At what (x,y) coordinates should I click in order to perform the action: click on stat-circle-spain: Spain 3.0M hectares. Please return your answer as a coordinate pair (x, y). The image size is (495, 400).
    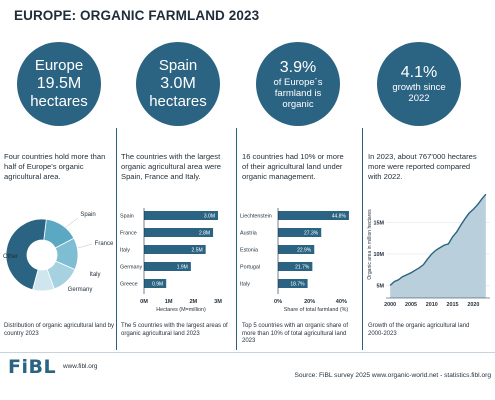
    Looking at the image, I should click on (178, 84).